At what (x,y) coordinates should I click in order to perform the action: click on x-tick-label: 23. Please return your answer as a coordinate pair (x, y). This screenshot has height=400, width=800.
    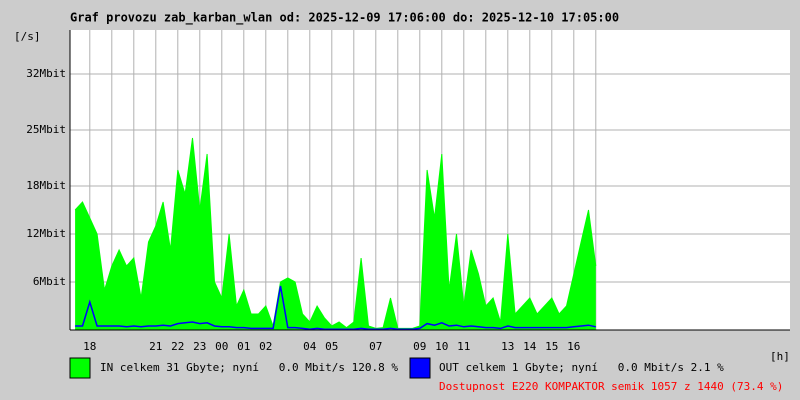
    Looking at the image, I should click on (199, 346).